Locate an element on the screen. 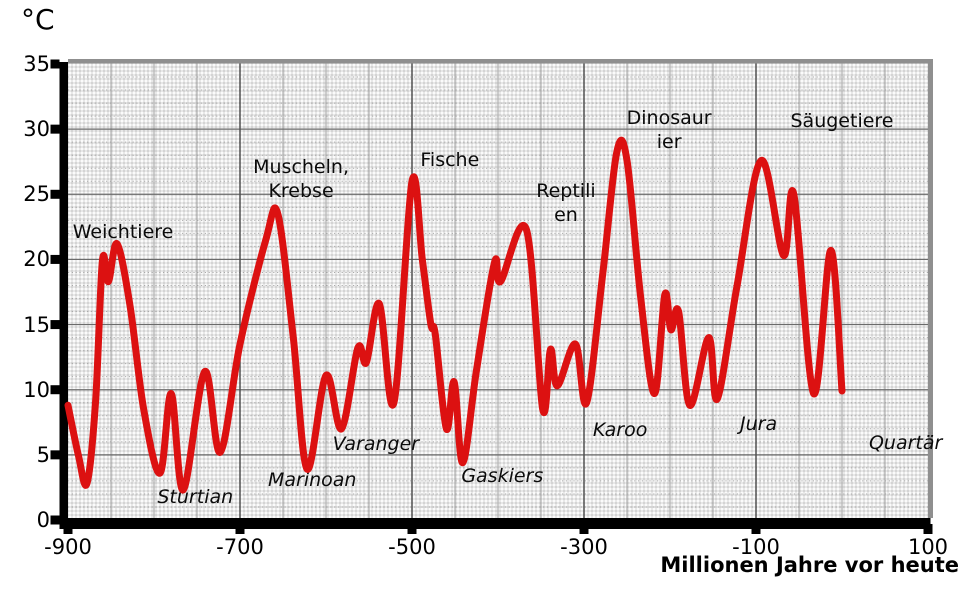 Image resolution: width=968 pixels, height=589 pixels. annotation-marinoan: Marinoan is located at coordinates (312, 479).